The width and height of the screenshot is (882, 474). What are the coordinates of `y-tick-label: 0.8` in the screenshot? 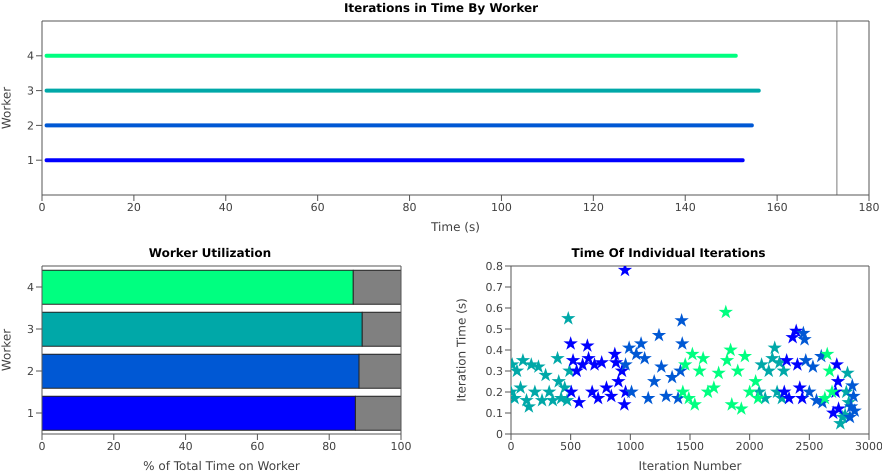 It's located at (494, 266).